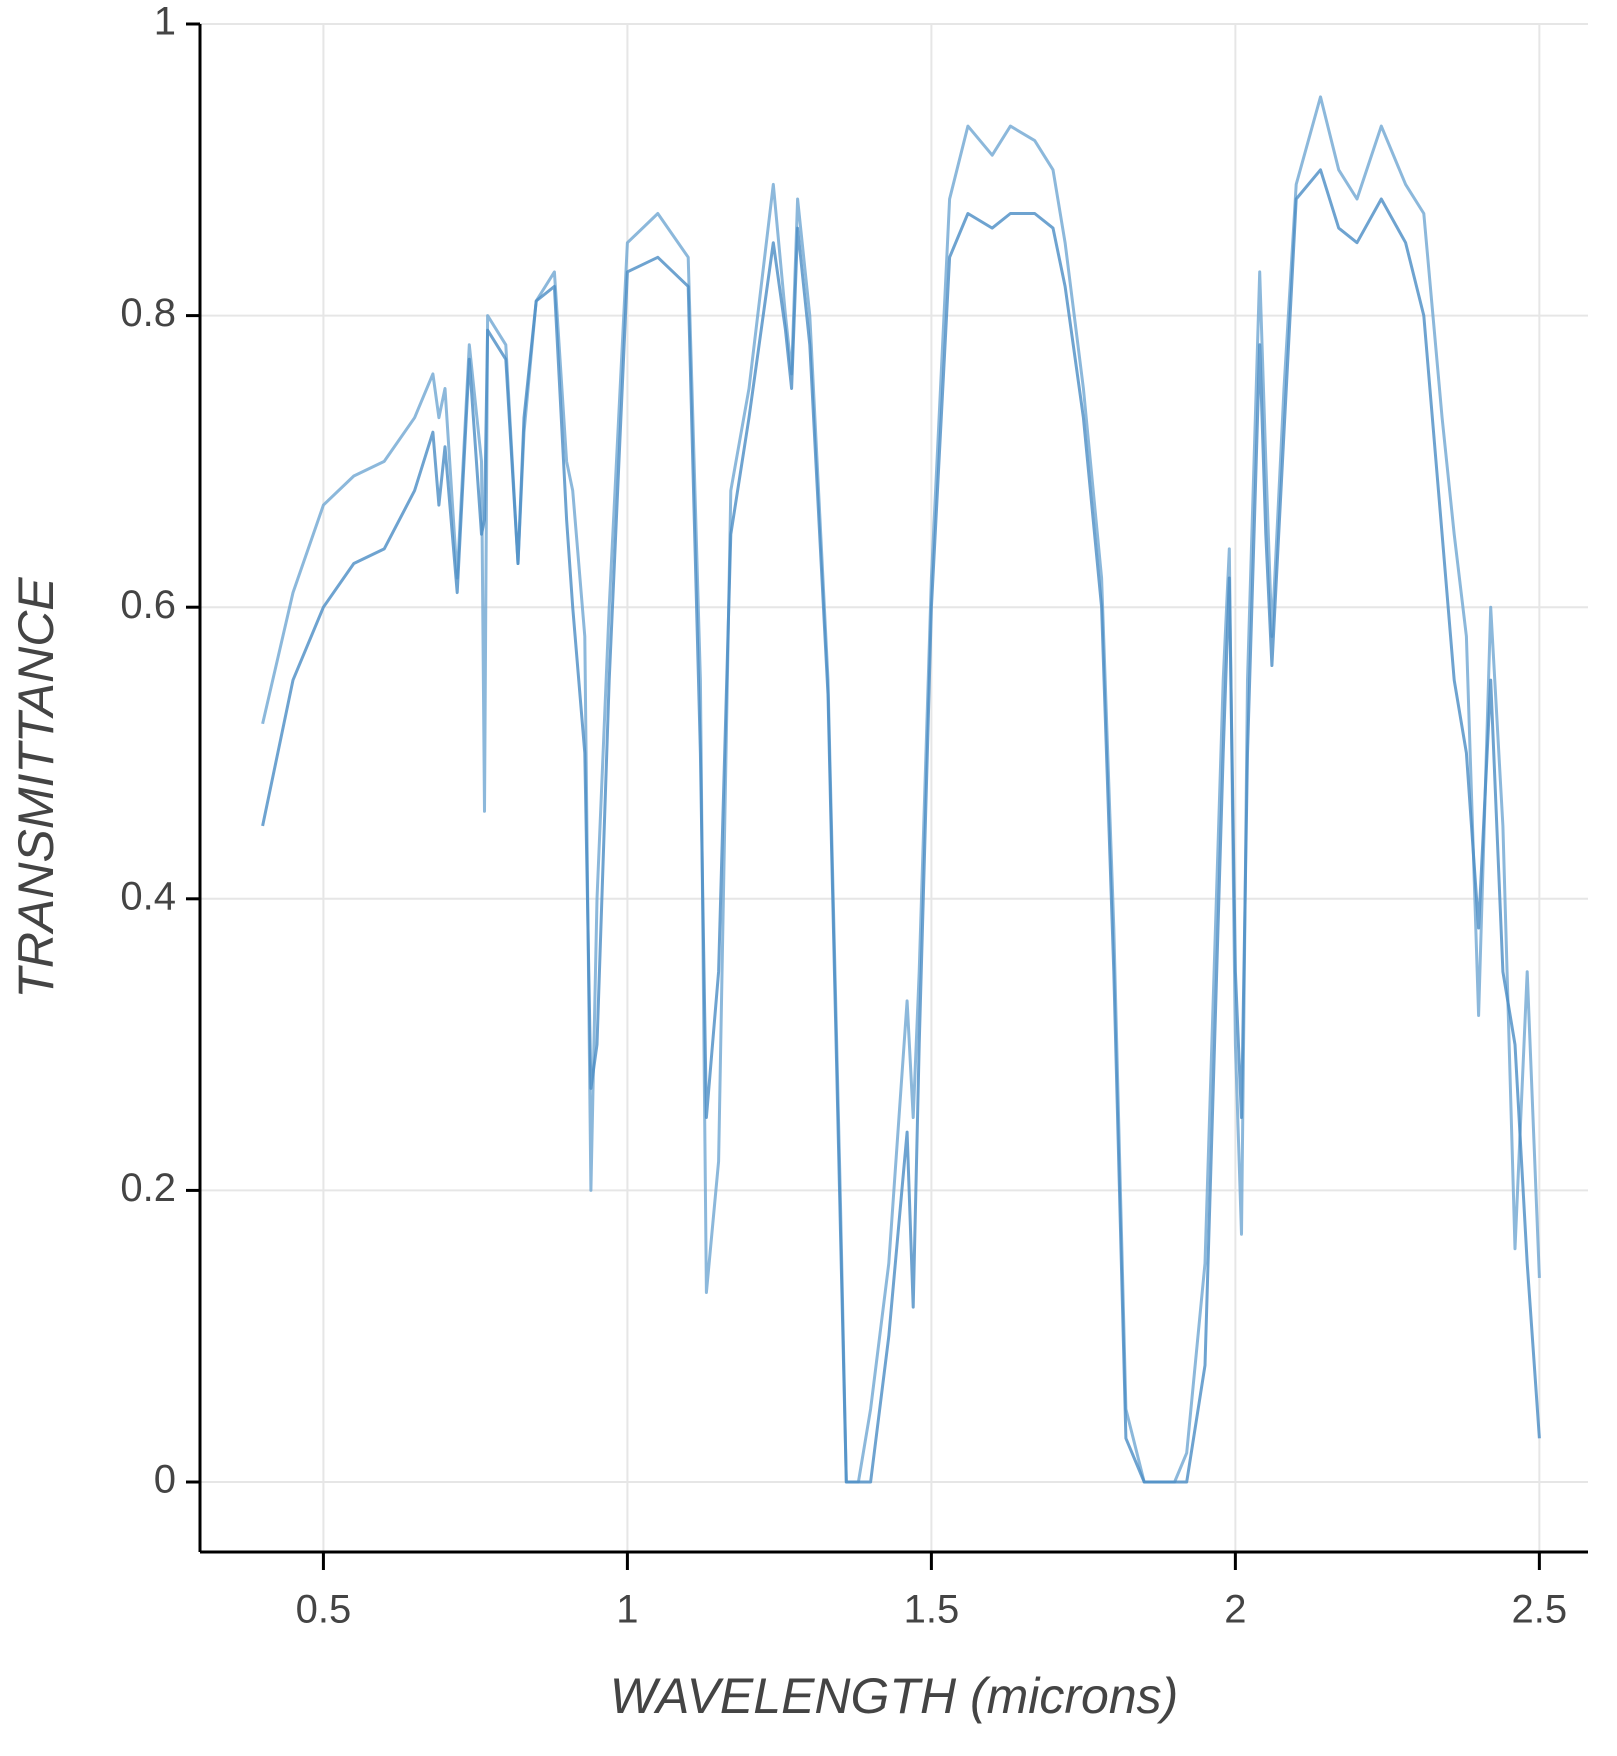  Describe the element at coordinates (148, 896) in the screenshot. I see `y-tick-label: 0.4` at that location.